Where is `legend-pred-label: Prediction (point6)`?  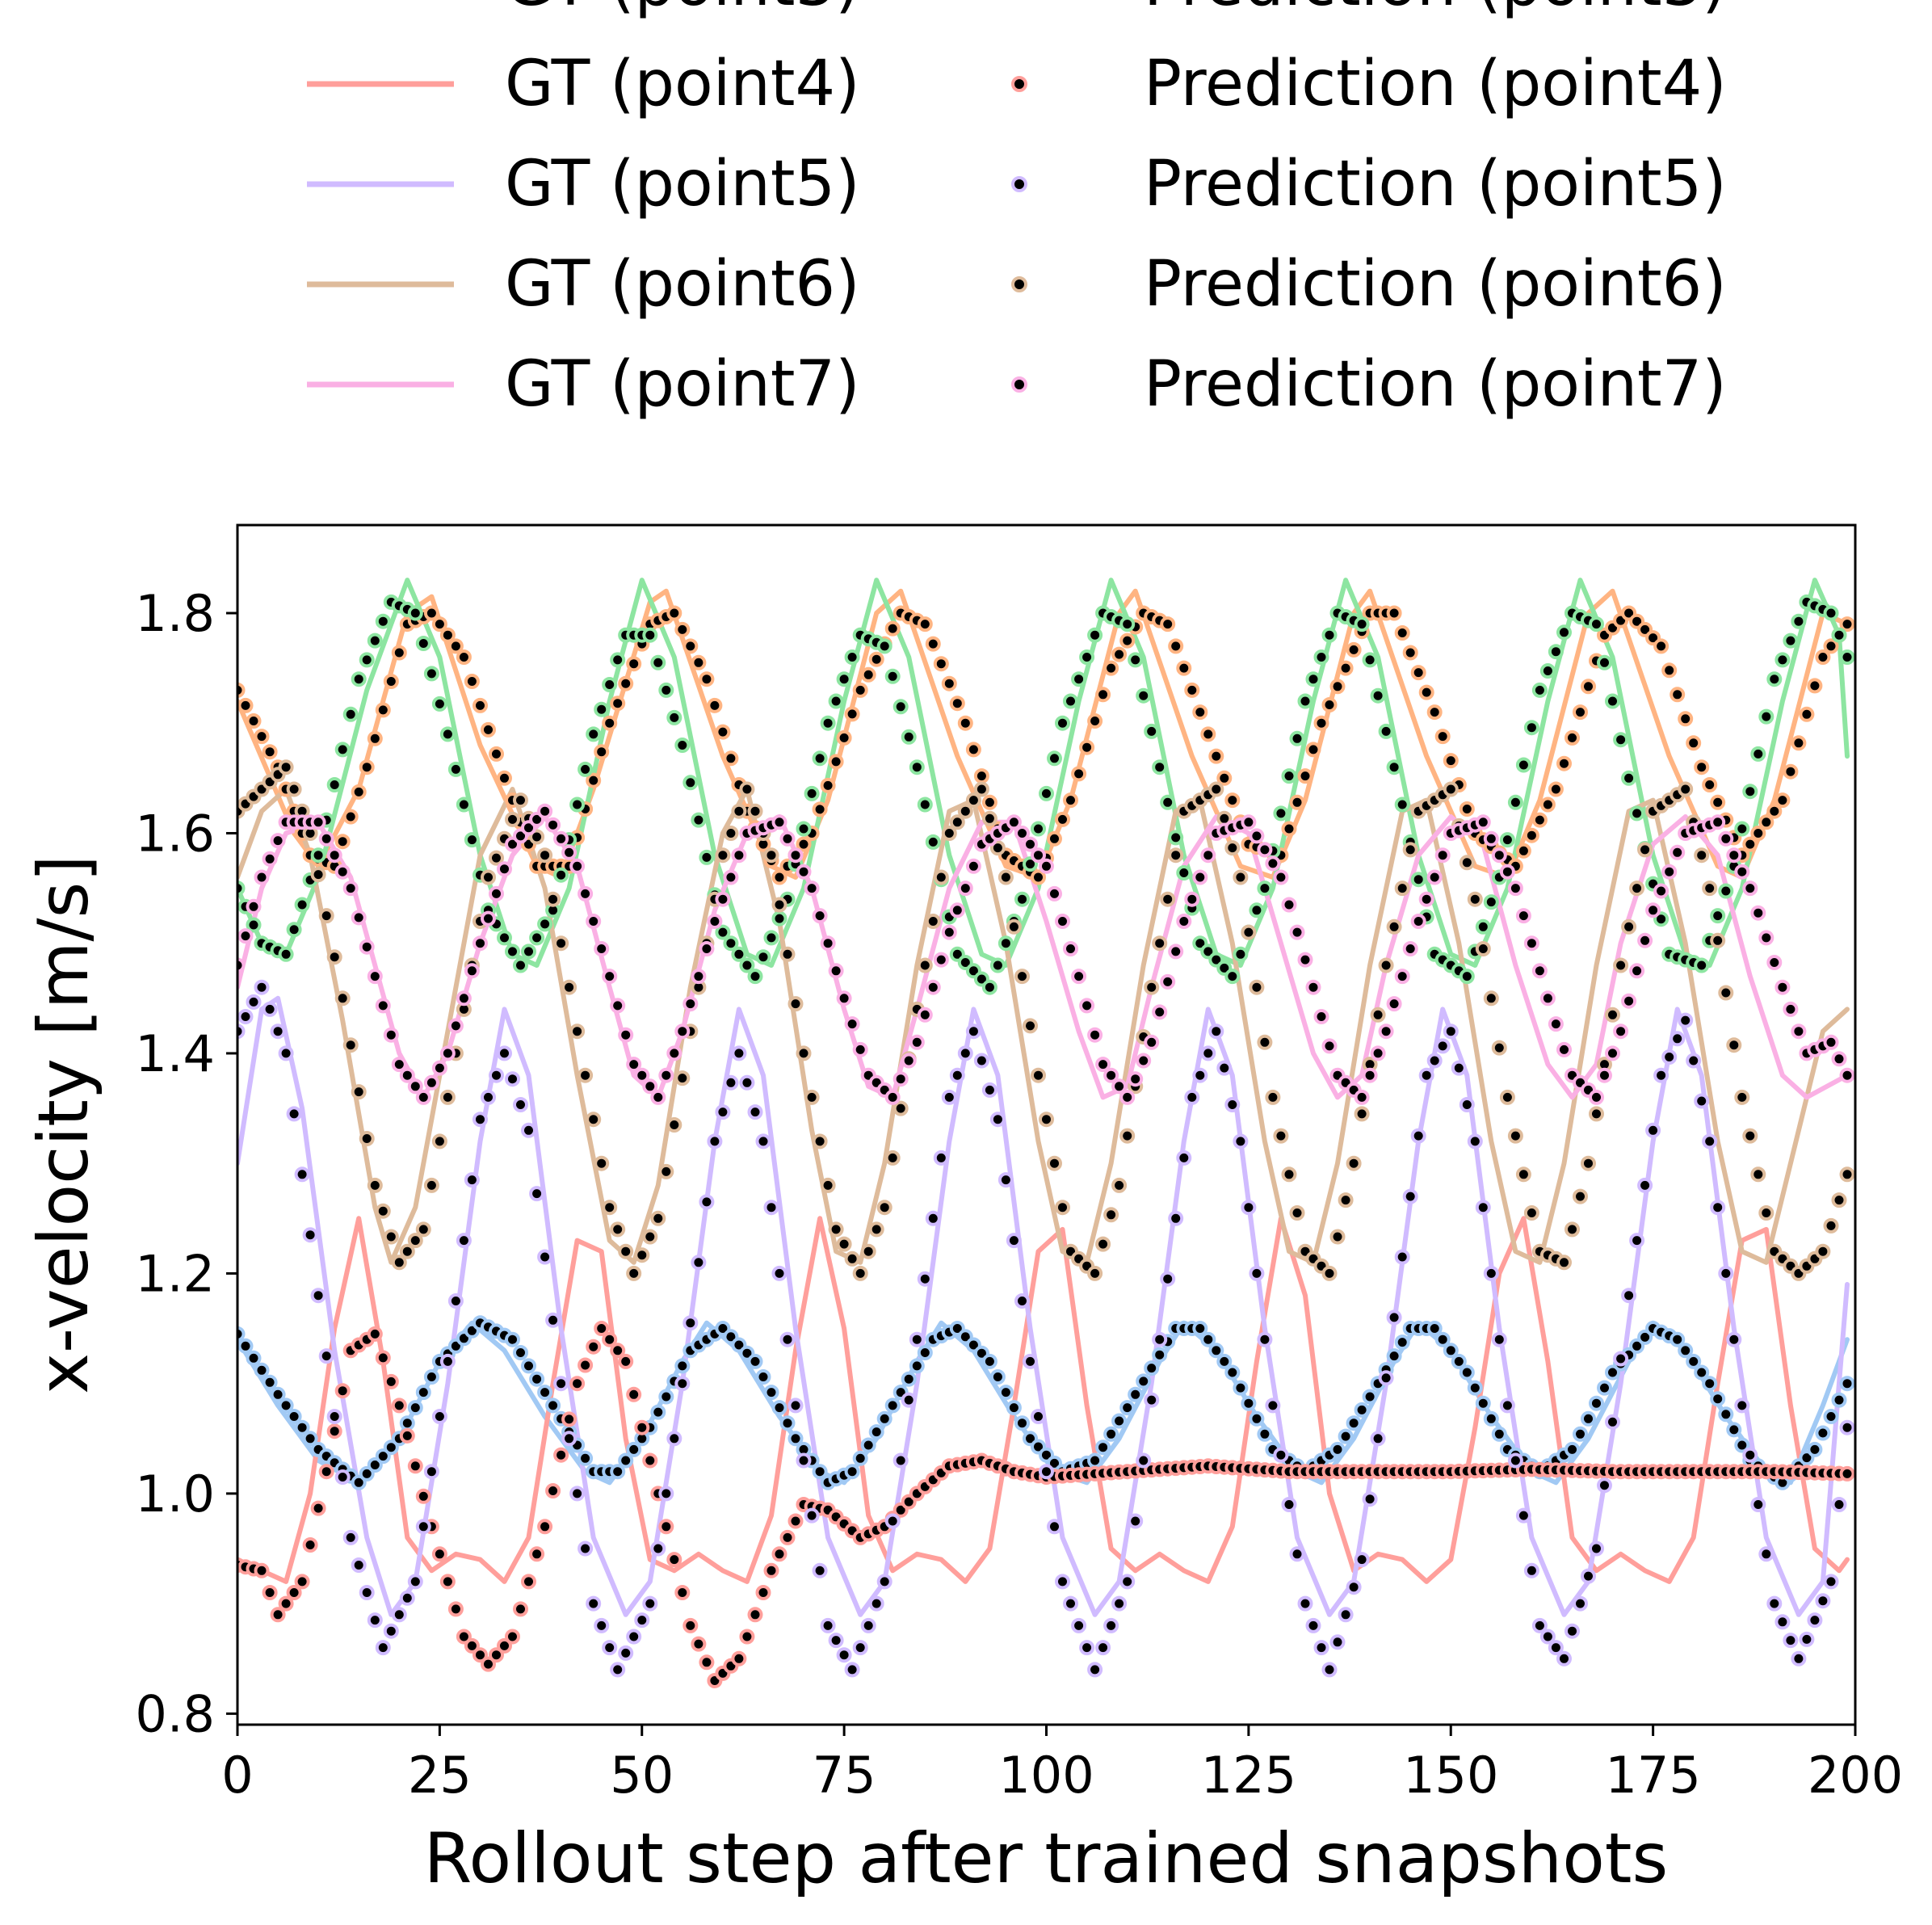
legend-pred-label: Prediction (point6) is located at coordinates (1436, 284).